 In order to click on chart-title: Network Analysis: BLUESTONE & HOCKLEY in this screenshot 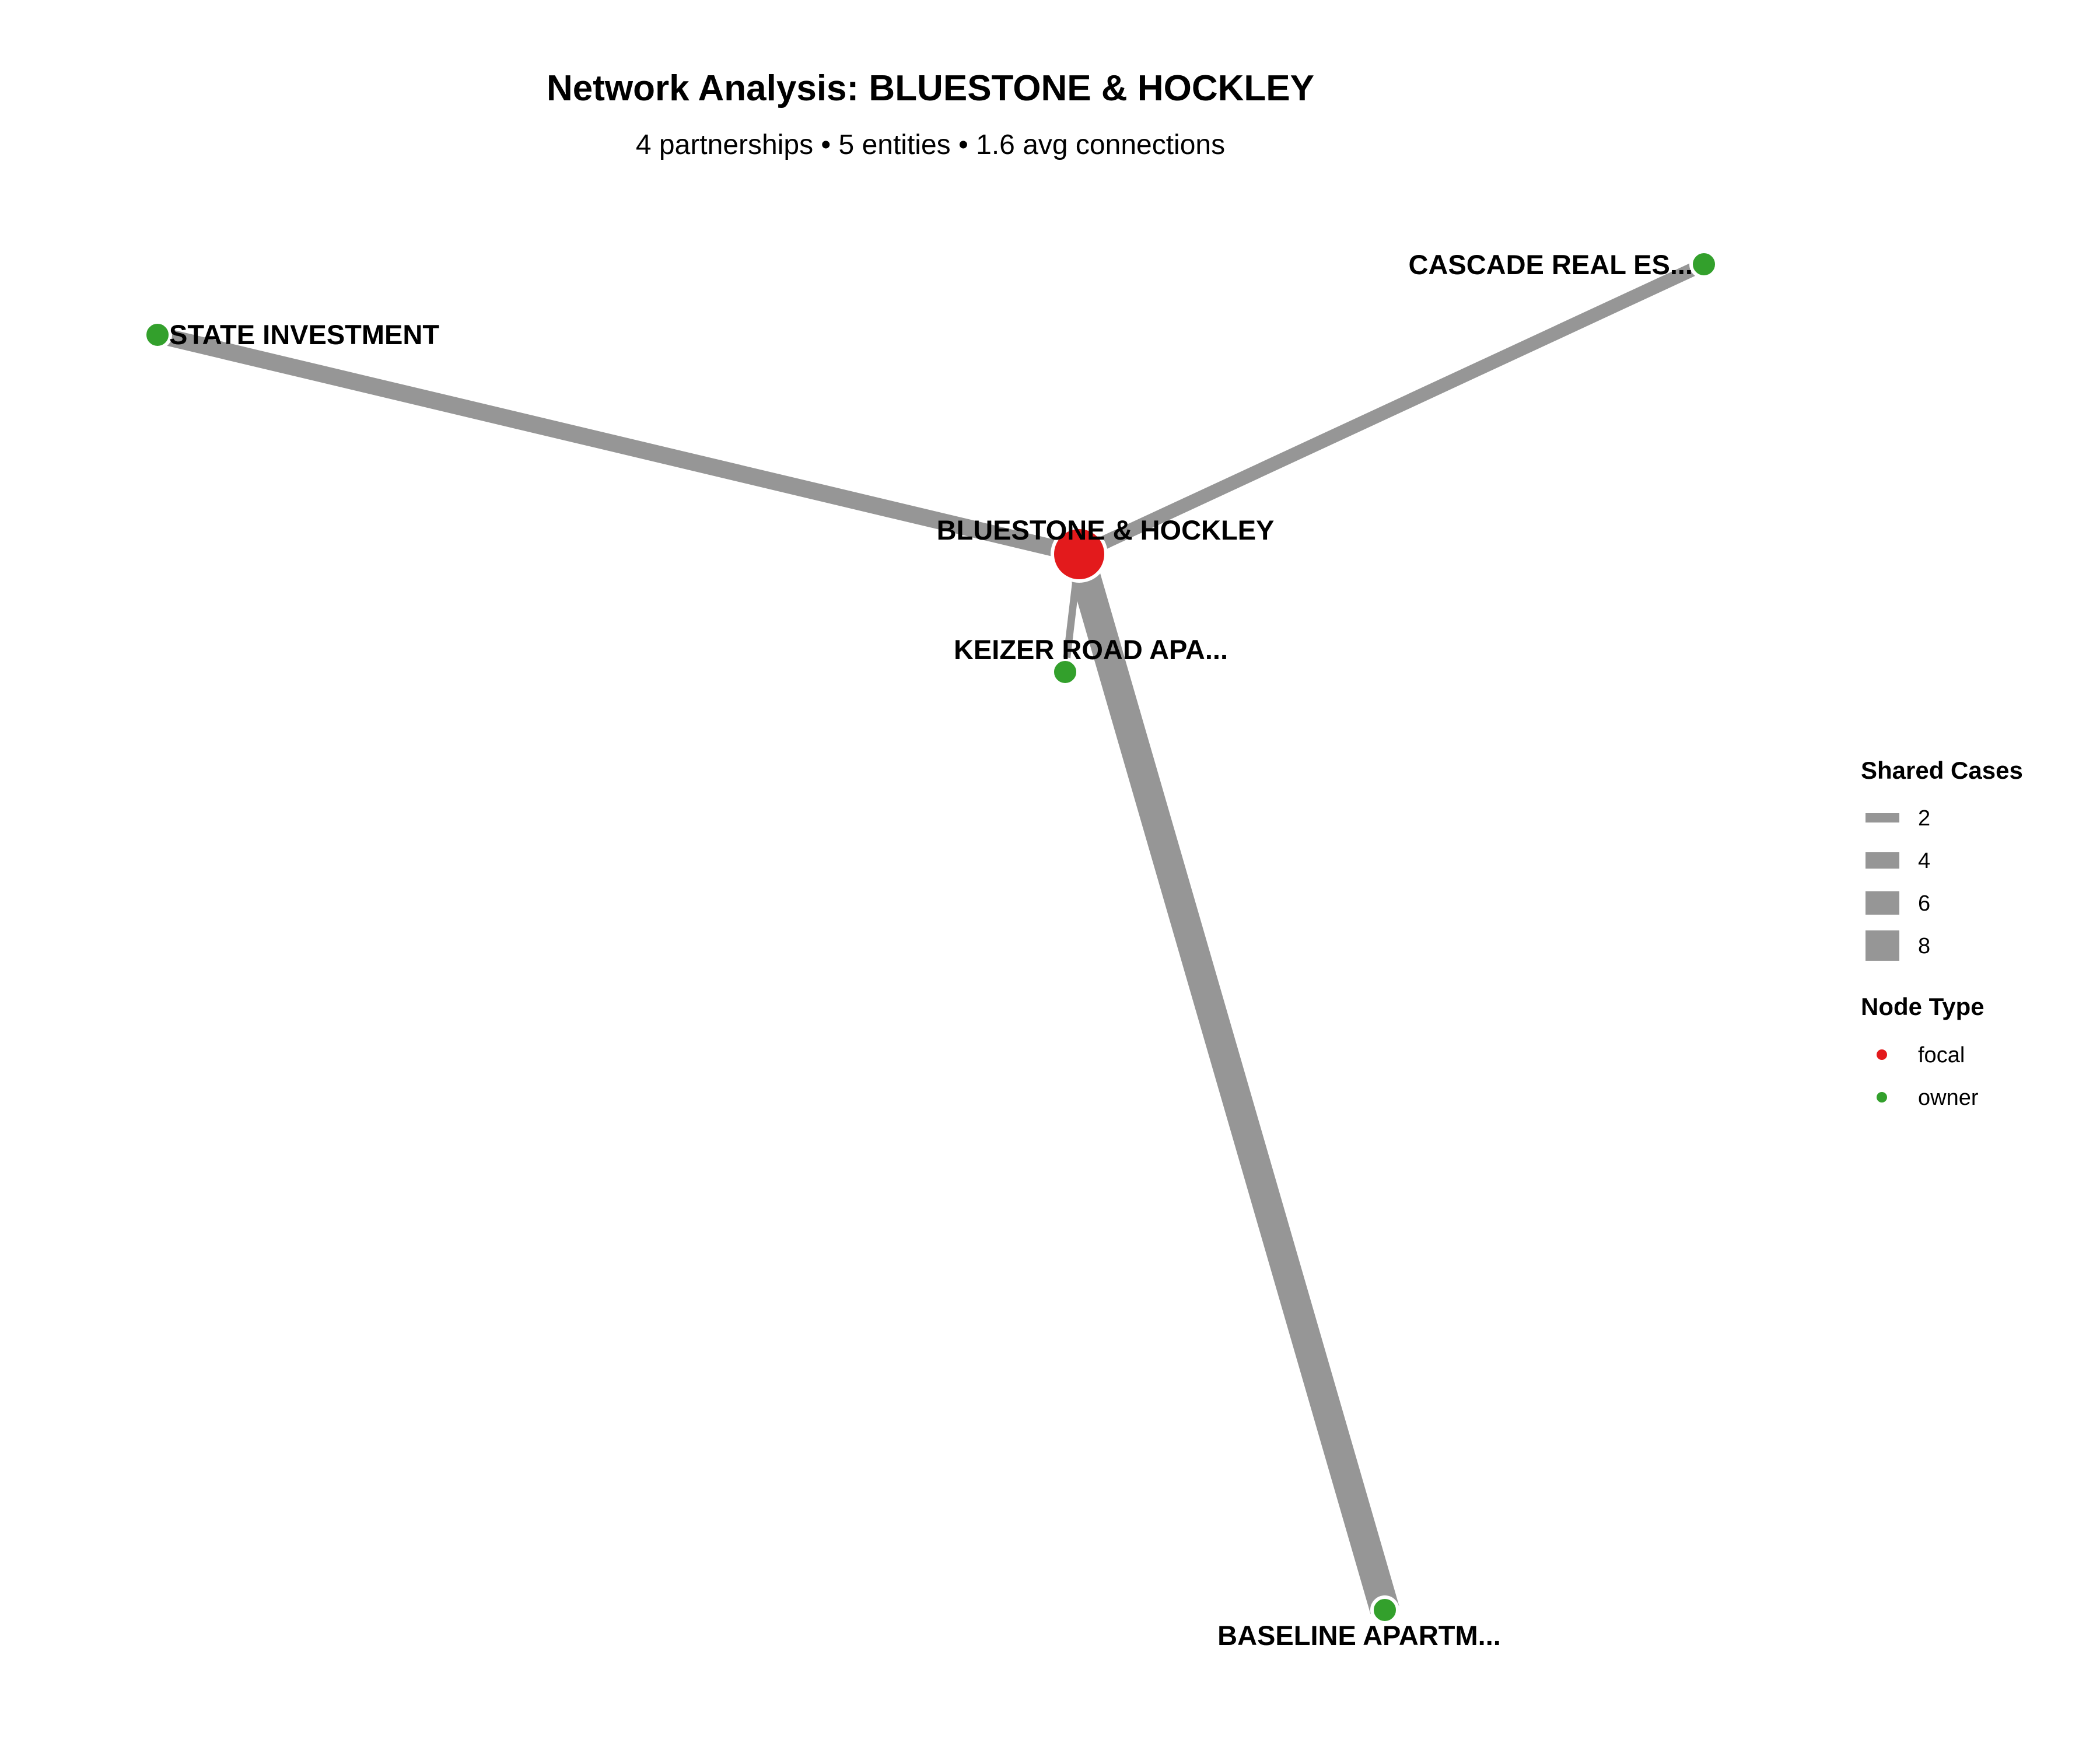, I will do `click(930, 88)`.